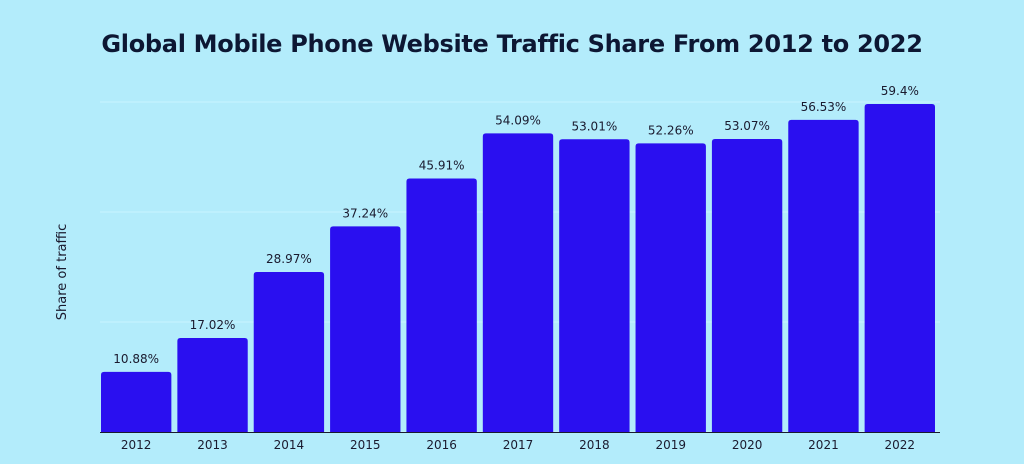  Describe the element at coordinates (136, 401) in the screenshot. I see `bar-2012` at that location.